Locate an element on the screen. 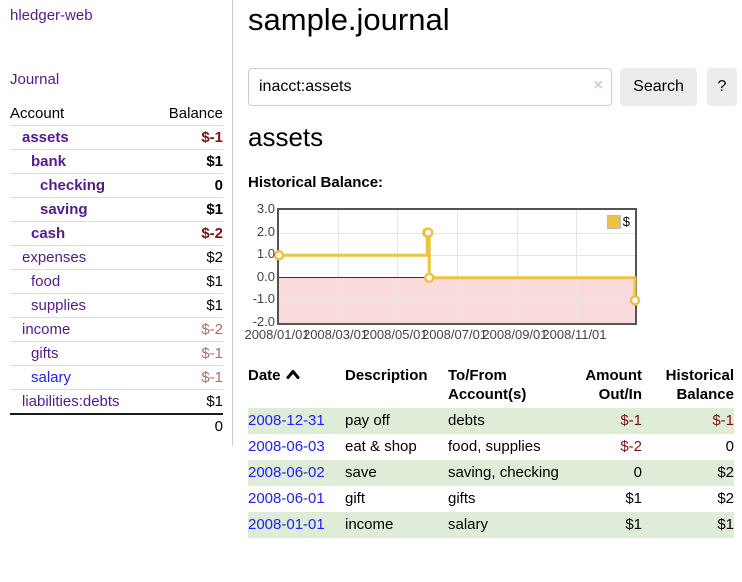 This screenshot has width=742, height=582. transaction-amount: $-2 is located at coordinates (631, 446).